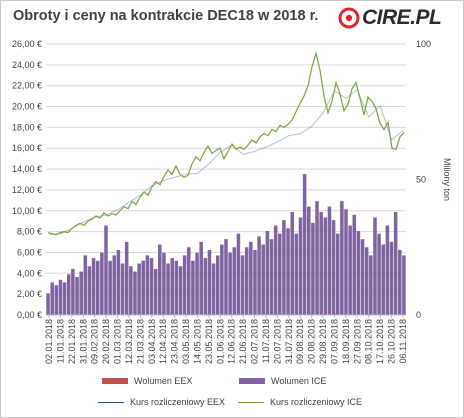 This screenshot has width=464, height=418. What do you see at coordinates (300, 341) in the screenshot?
I see `x-tick-label: 09.08.2018` at bounding box center [300, 341].